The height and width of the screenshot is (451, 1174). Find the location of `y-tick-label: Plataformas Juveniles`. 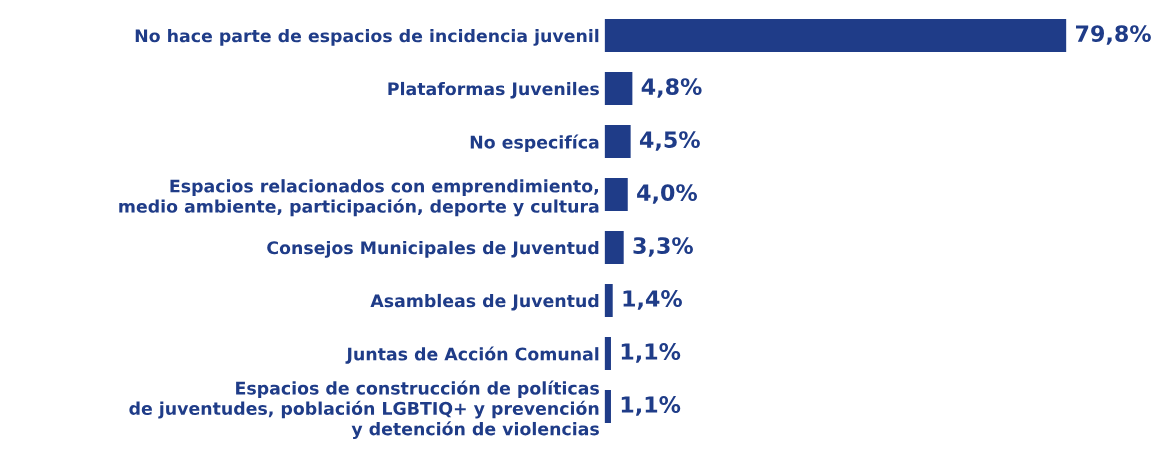

y-tick-label: Plataformas Juveniles is located at coordinates (493, 90).